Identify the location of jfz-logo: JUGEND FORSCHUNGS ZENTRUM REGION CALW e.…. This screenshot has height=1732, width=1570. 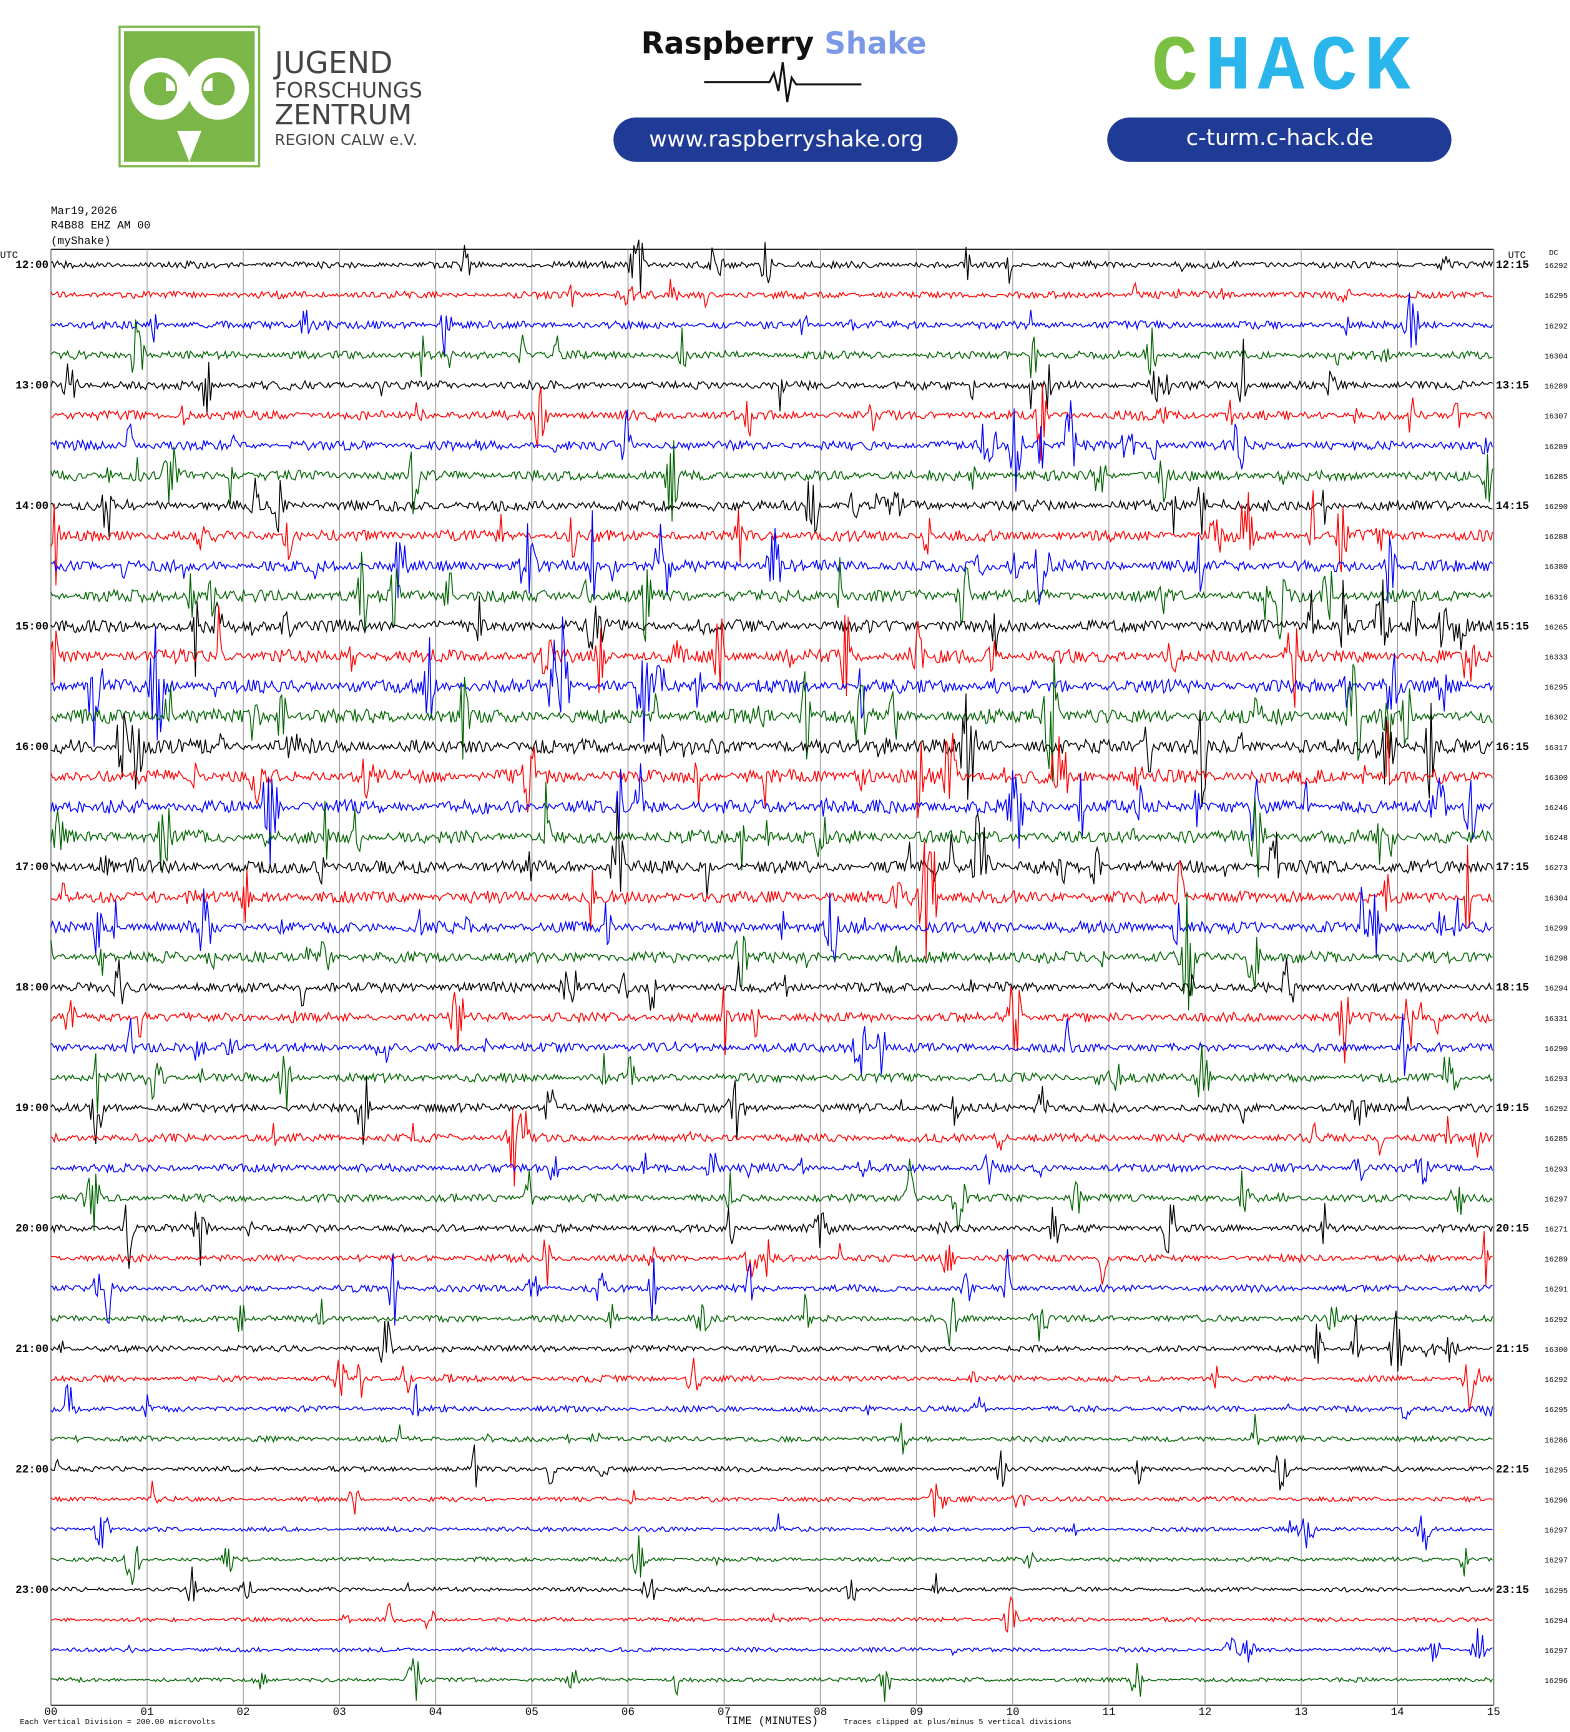
(270, 96).